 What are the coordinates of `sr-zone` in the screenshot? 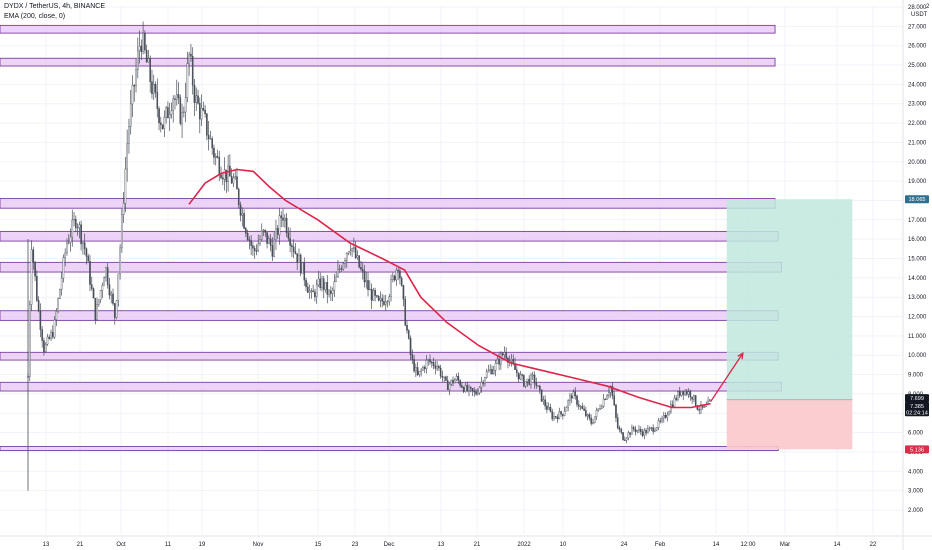 It's located at (389, 236).